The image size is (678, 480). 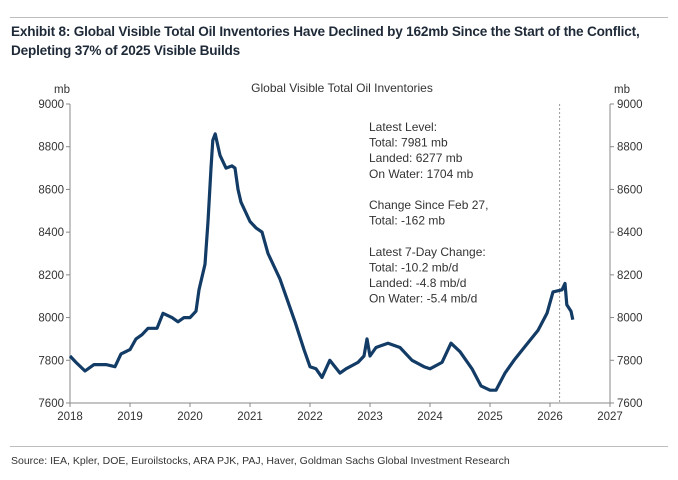 What do you see at coordinates (630, 319) in the screenshot?
I see `y-tick-label-right: 8000` at bounding box center [630, 319].